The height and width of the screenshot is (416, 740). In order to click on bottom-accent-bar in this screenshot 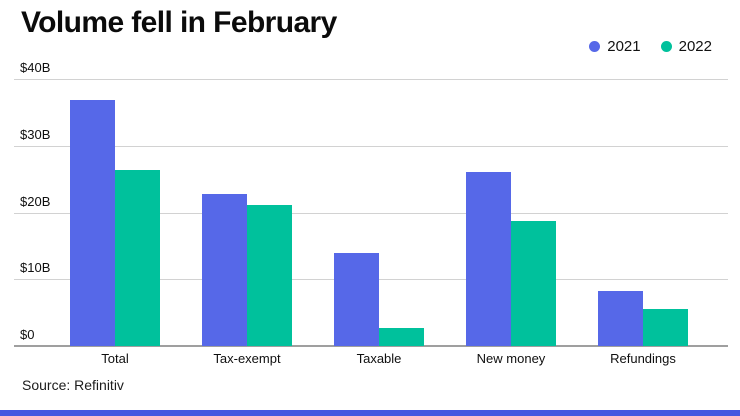, I will do `click(370, 413)`.